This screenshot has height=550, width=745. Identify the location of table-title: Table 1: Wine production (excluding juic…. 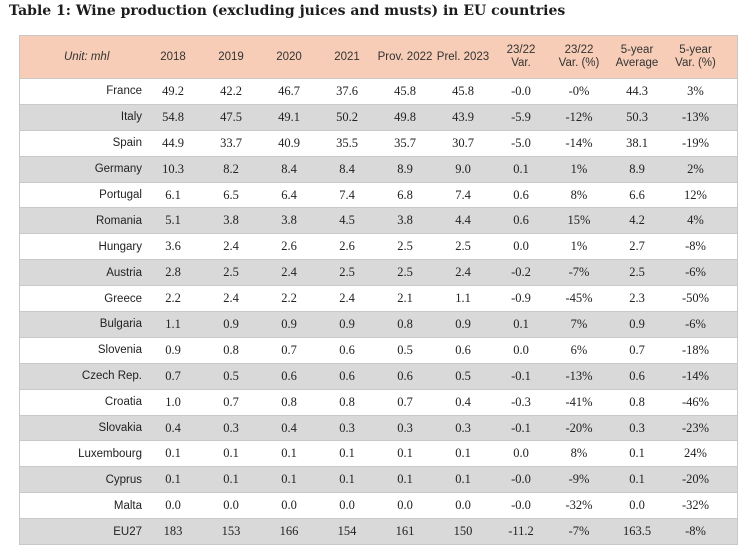
(287, 11).